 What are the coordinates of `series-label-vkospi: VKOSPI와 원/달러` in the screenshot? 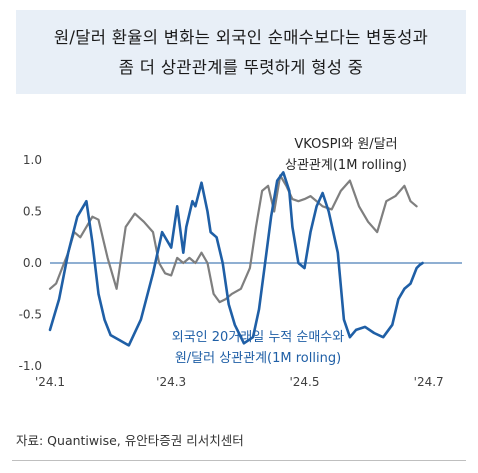 It's located at (345, 144).